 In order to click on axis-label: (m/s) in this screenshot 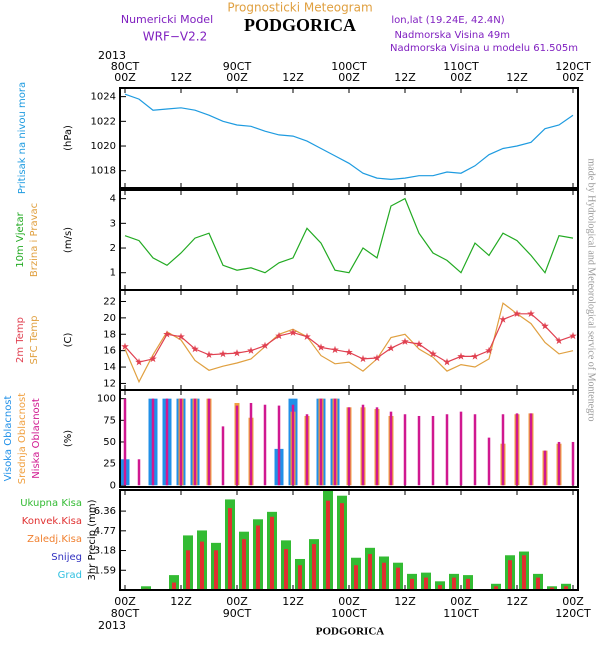, I will do `click(68, 240)`.